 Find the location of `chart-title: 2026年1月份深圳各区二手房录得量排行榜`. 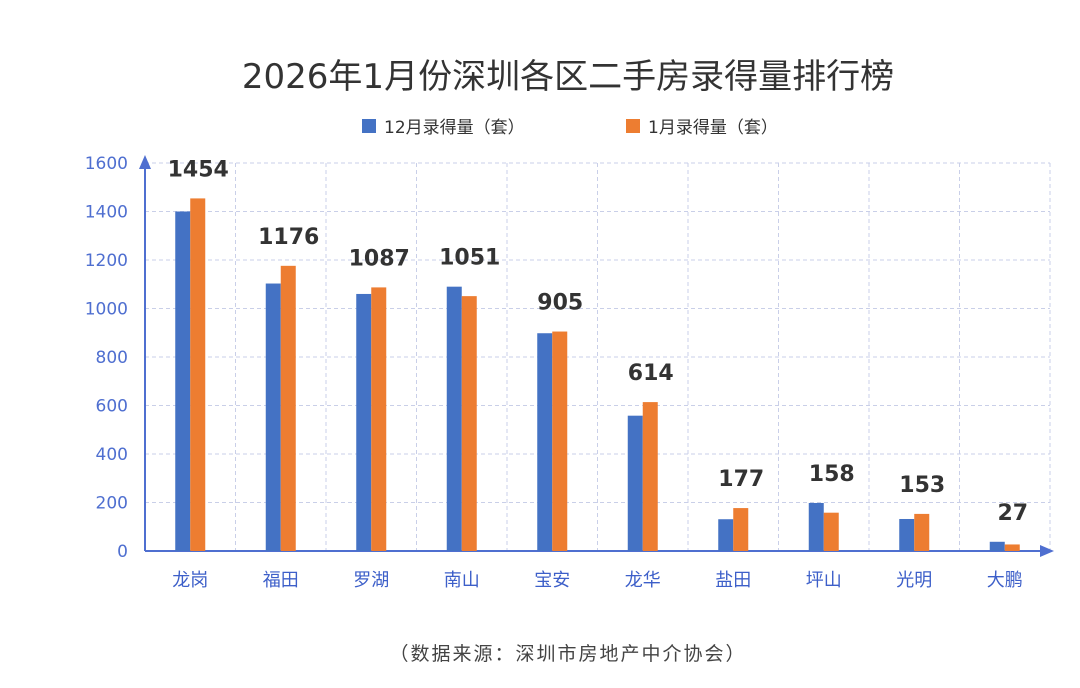

chart-title: 2026年1月份深圳各区二手房录得量排行榜 is located at coordinates (568, 77).